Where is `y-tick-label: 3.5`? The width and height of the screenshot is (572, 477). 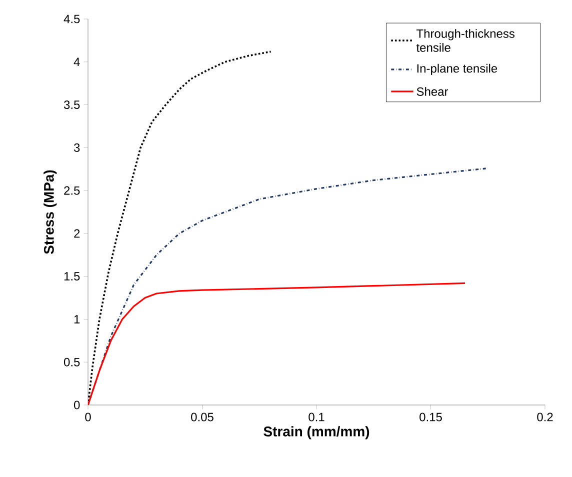 y-tick-label: 3.5 is located at coordinates (72, 105).